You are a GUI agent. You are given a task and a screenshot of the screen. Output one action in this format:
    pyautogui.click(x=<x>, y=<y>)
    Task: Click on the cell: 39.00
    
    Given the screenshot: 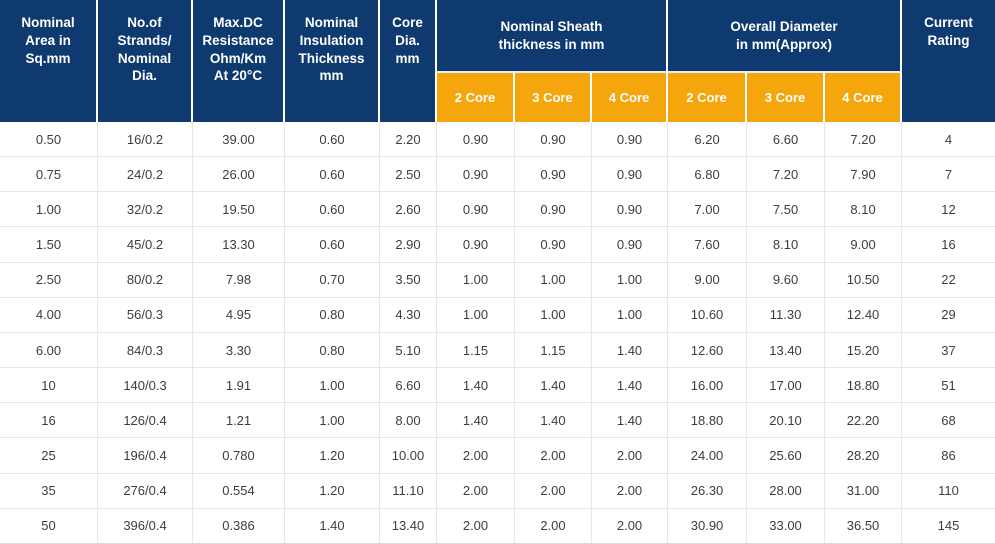 What is the action you would take?
    pyautogui.click(x=239, y=140)
    